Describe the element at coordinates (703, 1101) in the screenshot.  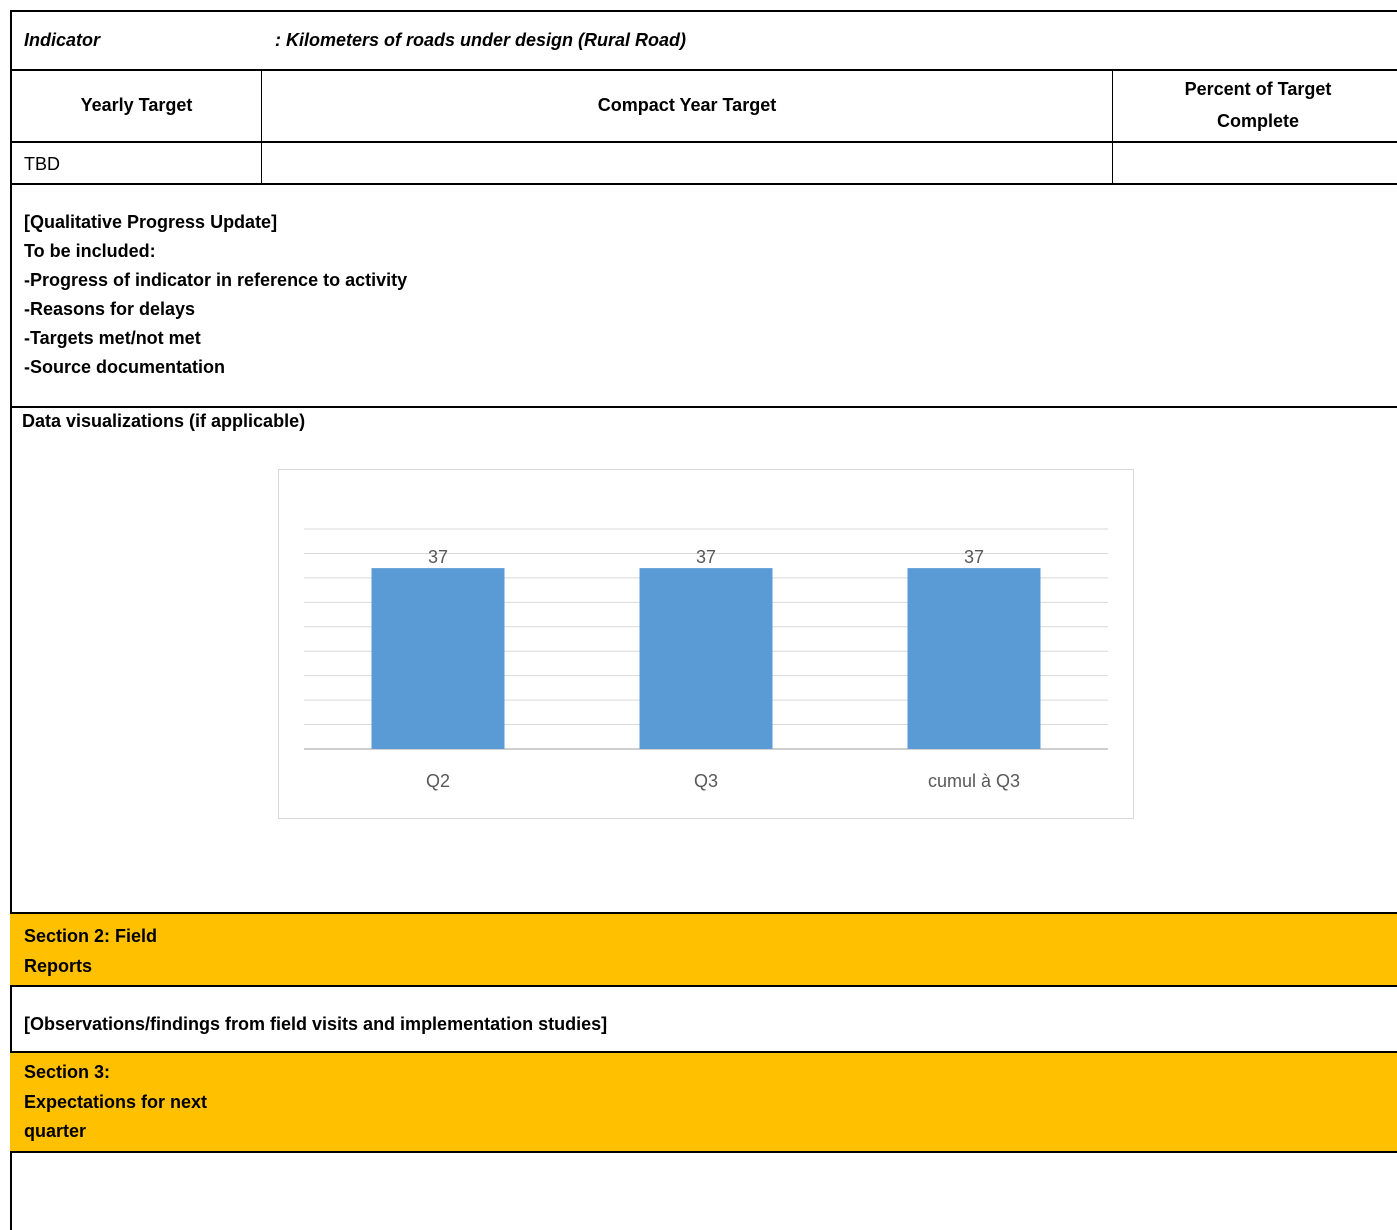
I see `section3-header` at that location.